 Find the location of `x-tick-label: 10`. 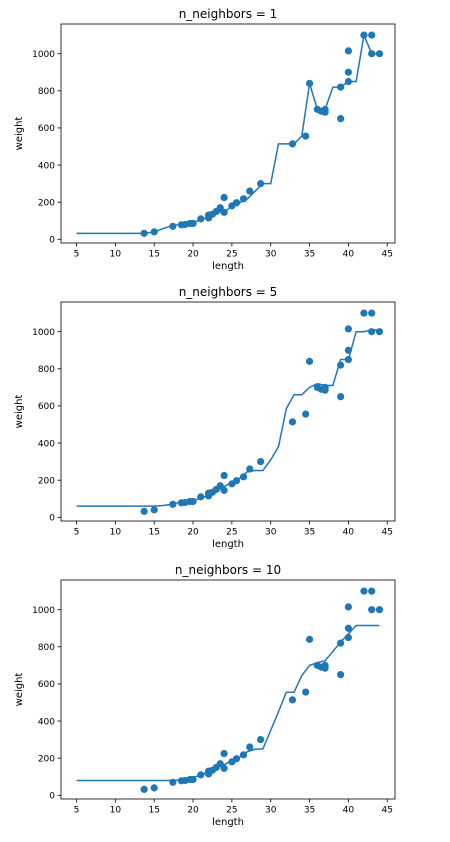

x-tick-label: 10 is located at coordinates (116, 811).